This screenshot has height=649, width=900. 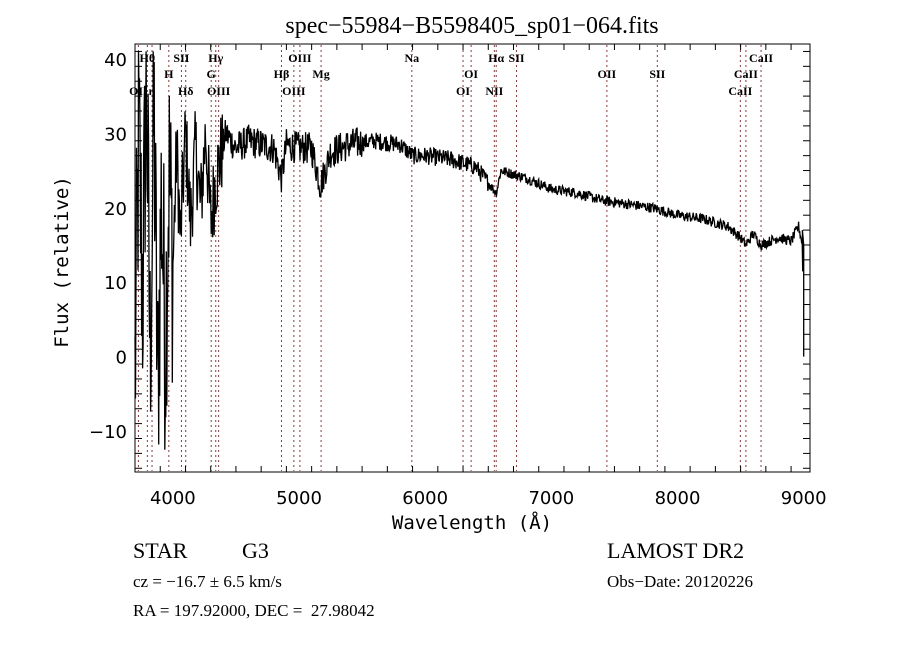 What do you see at coordinates (472, 522) in the screenshot?
I see `x-axis-label: Wavelength (Å)` at bounding box center [472, 522].